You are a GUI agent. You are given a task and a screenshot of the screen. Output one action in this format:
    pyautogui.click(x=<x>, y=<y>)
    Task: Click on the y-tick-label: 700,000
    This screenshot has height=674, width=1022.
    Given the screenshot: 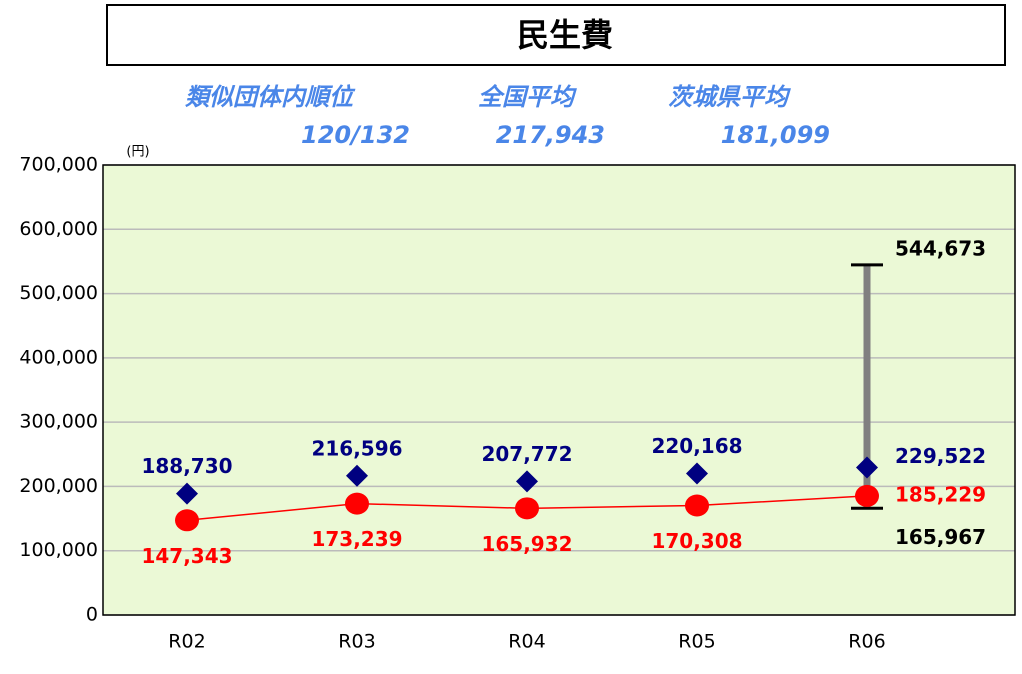 What is the action you would take?
    pyautogui.click(x=58, y=165)
    